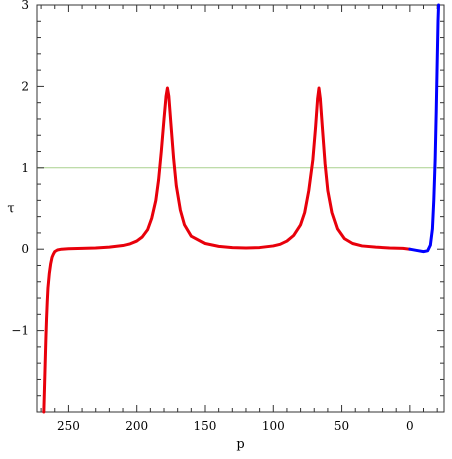 This screenshot has height=459, width=452. Describe the element at coordinates (25, 6) in the screenshot. I see `y-tick-label: 3` at that location.